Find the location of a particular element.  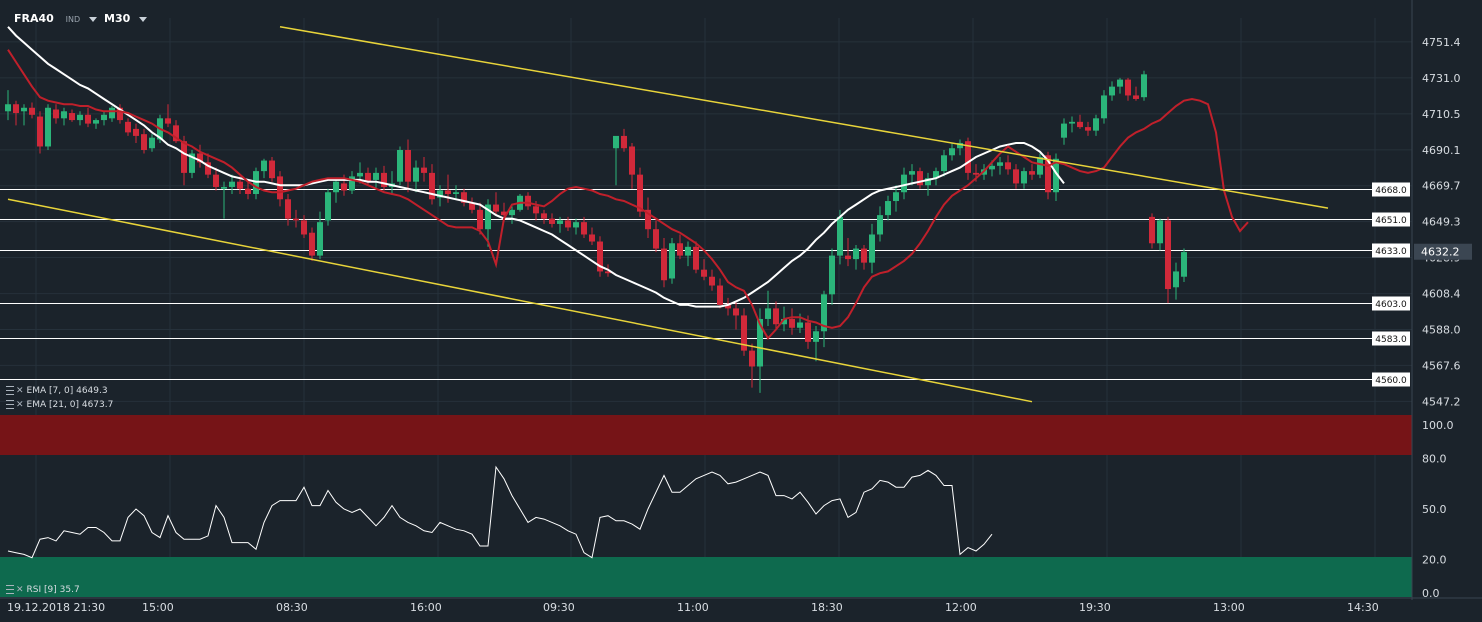

symbol-tag: IND is located at coordinates (73, 19).